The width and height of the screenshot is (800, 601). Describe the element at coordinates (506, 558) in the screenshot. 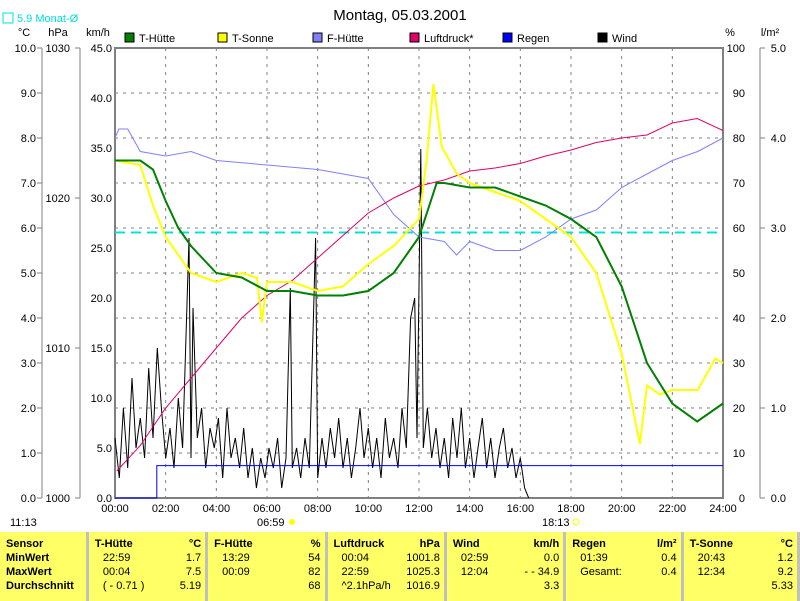

I see `stats-row: 02:59 0.0` at that location.